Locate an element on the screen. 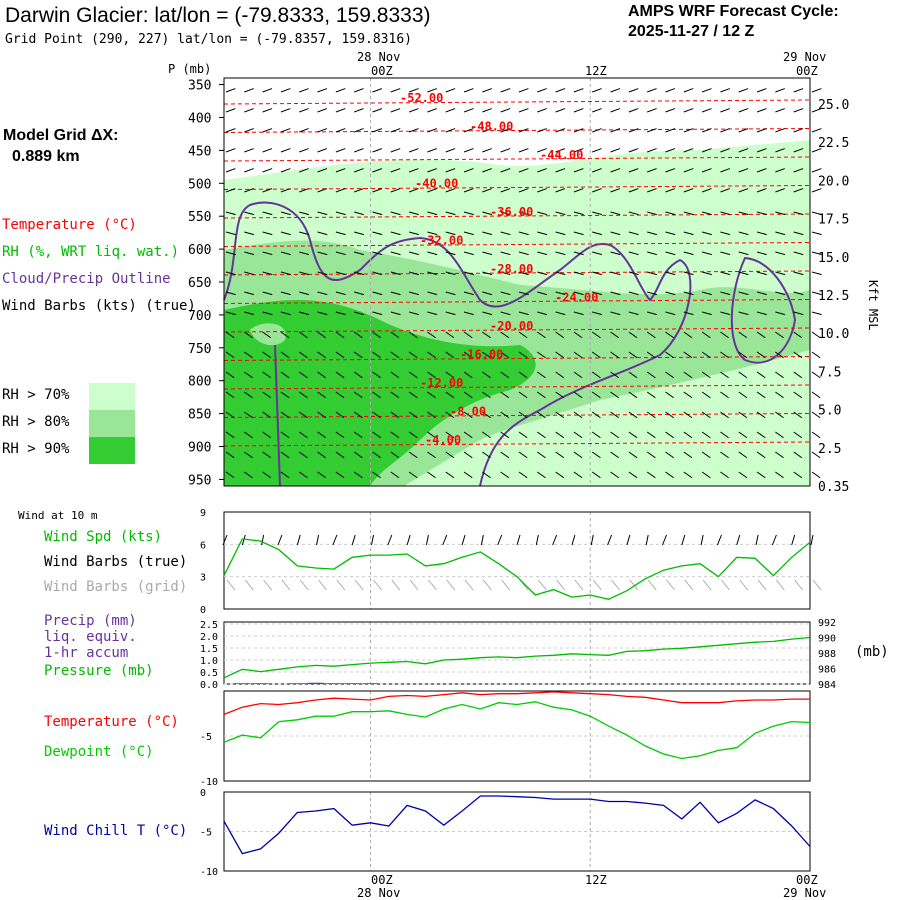 The width and height of the screenshot is (900, 900). rh90-region is located at coordinates (380, 393).